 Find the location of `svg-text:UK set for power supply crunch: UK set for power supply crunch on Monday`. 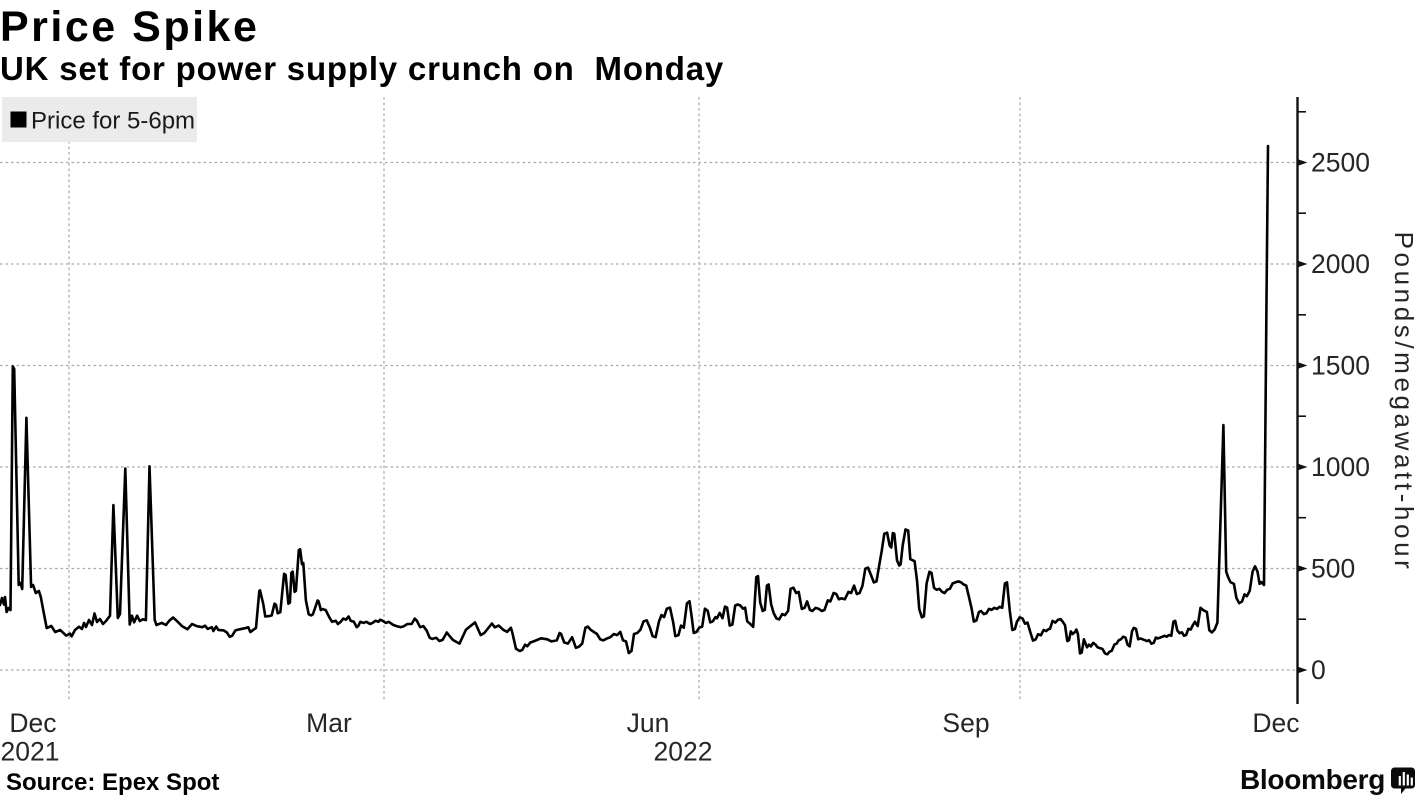

svg-text:UK set for power supply crunch: UK set for power supply crunch on Monday is located at coordinates (362, 68).